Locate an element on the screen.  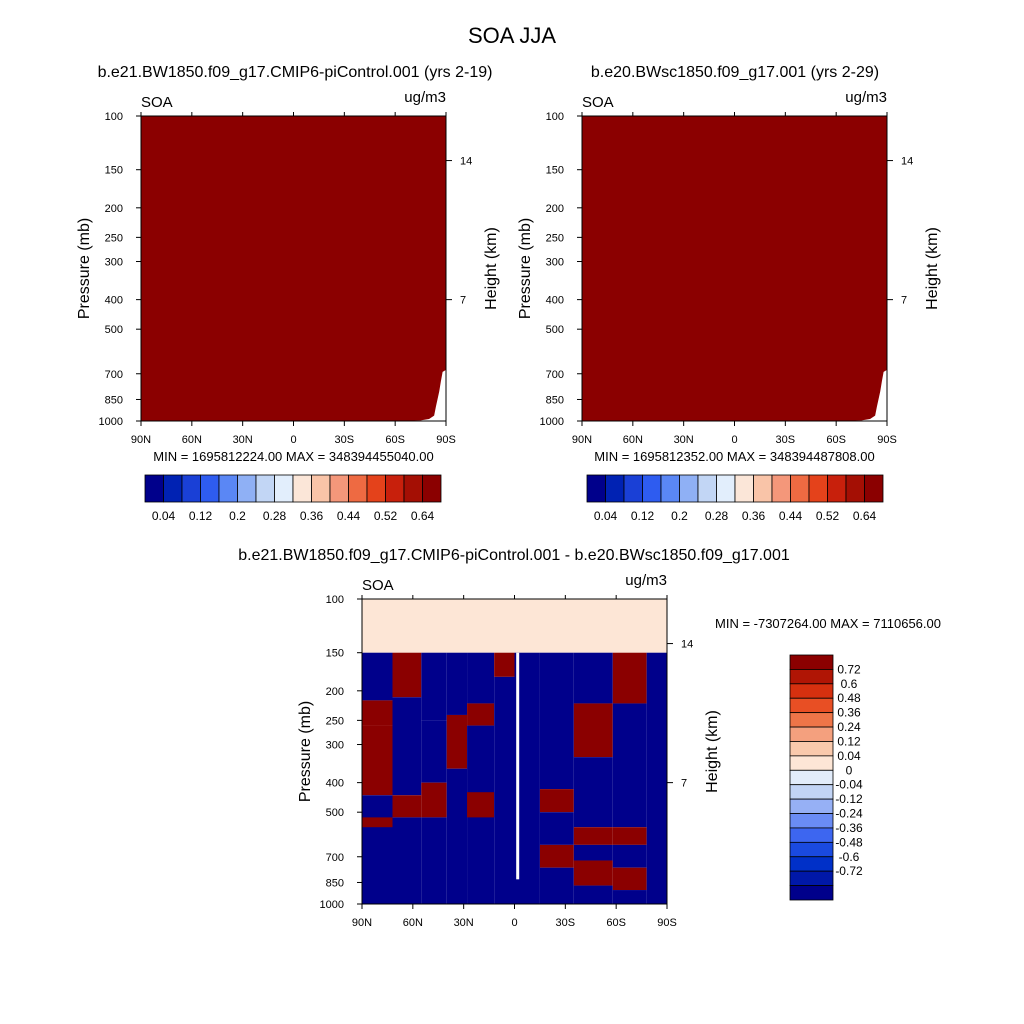
colorbar-label: 0.2 is located at coordinates (679, 516).